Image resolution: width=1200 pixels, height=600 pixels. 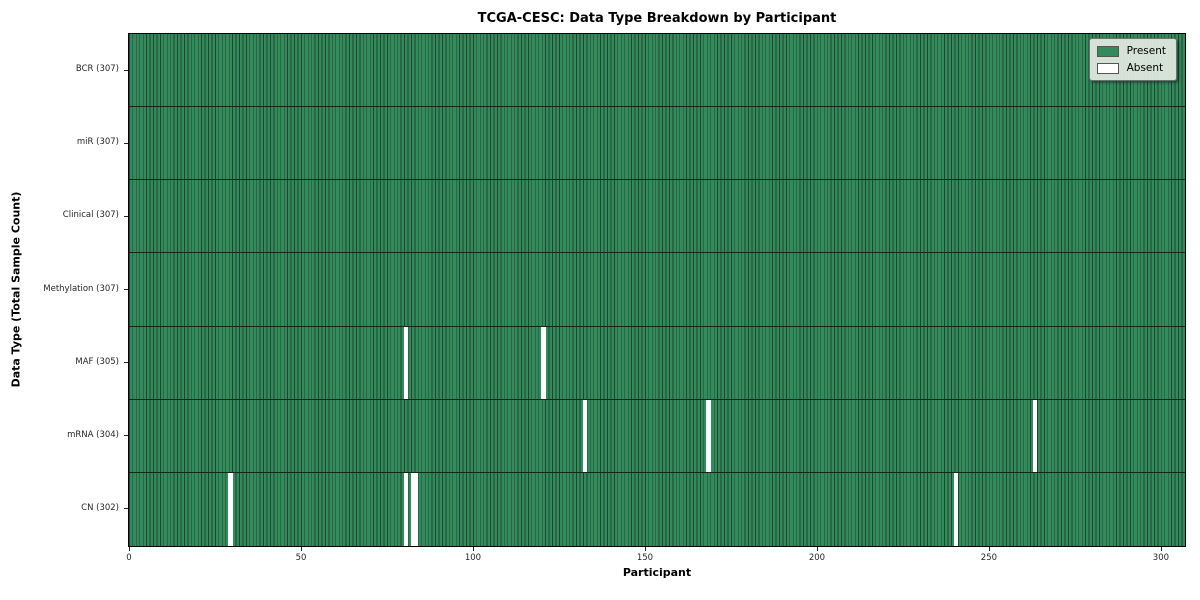 I want to click on y-tick-label: MAF (305), so click(x=97, y=361).